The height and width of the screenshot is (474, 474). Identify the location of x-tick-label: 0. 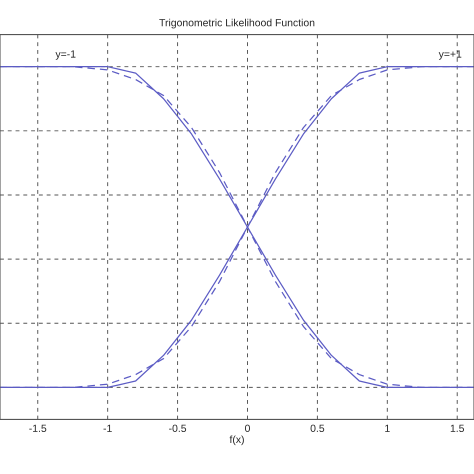
(247, 428).